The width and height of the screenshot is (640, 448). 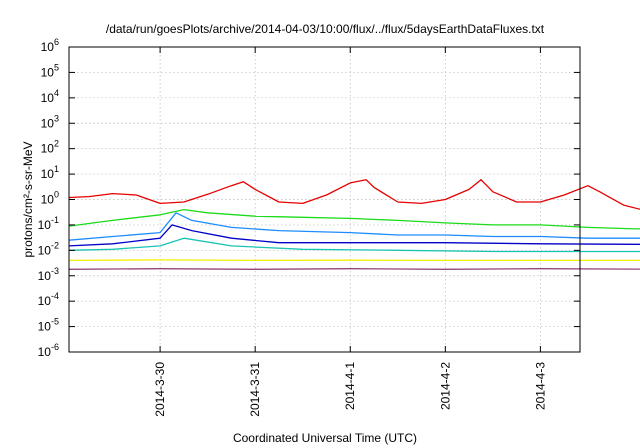 What do you see at coordinates (48, 299) in the screenshot?
I see `y-tick-label: 10⁻⁴` at bounding box center [48, 299].